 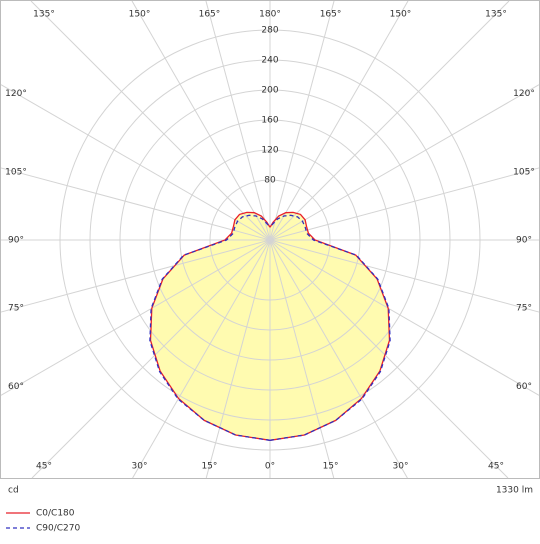 What do you see at coordinates (269, 151) in the screenshot?
I see `r-tick-label: 120` at bounding box center [269, 151].